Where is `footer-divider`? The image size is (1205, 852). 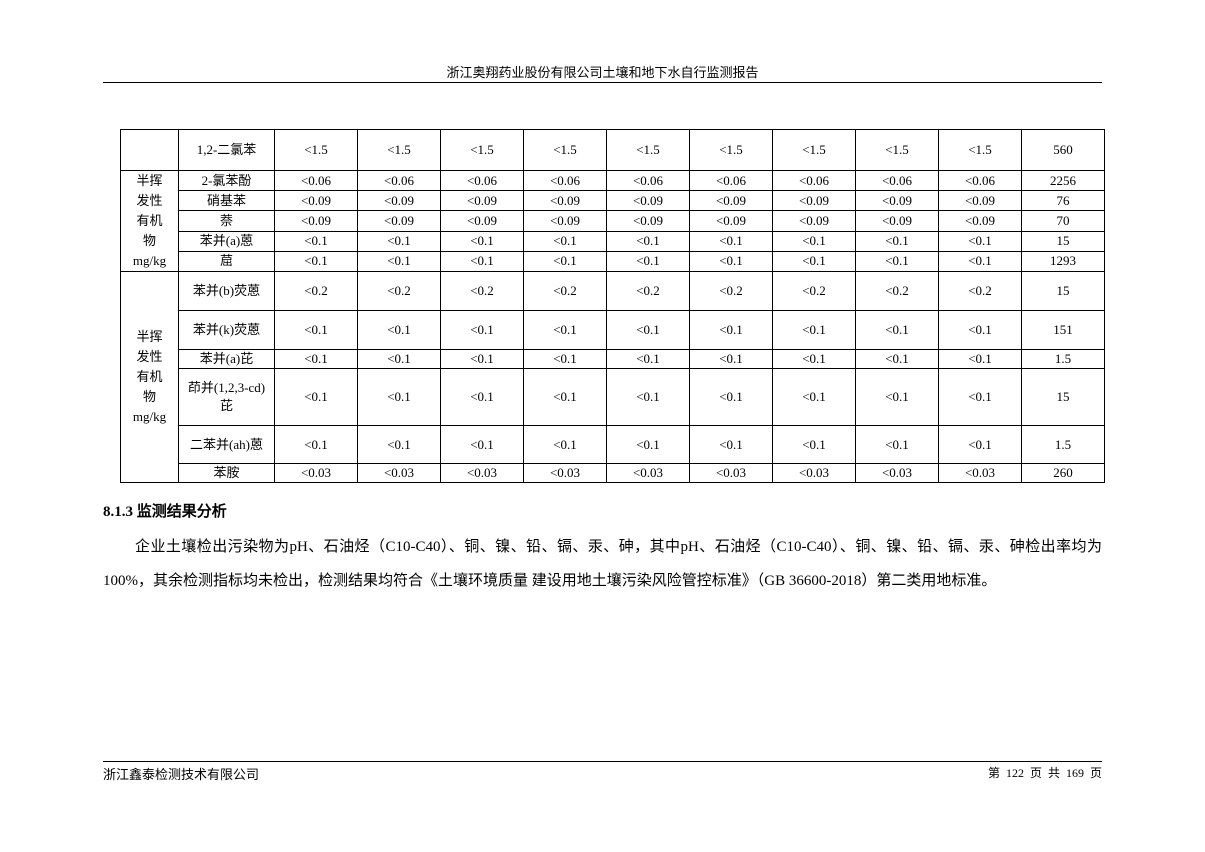
footer-divider is located at coordinates (602, 761).